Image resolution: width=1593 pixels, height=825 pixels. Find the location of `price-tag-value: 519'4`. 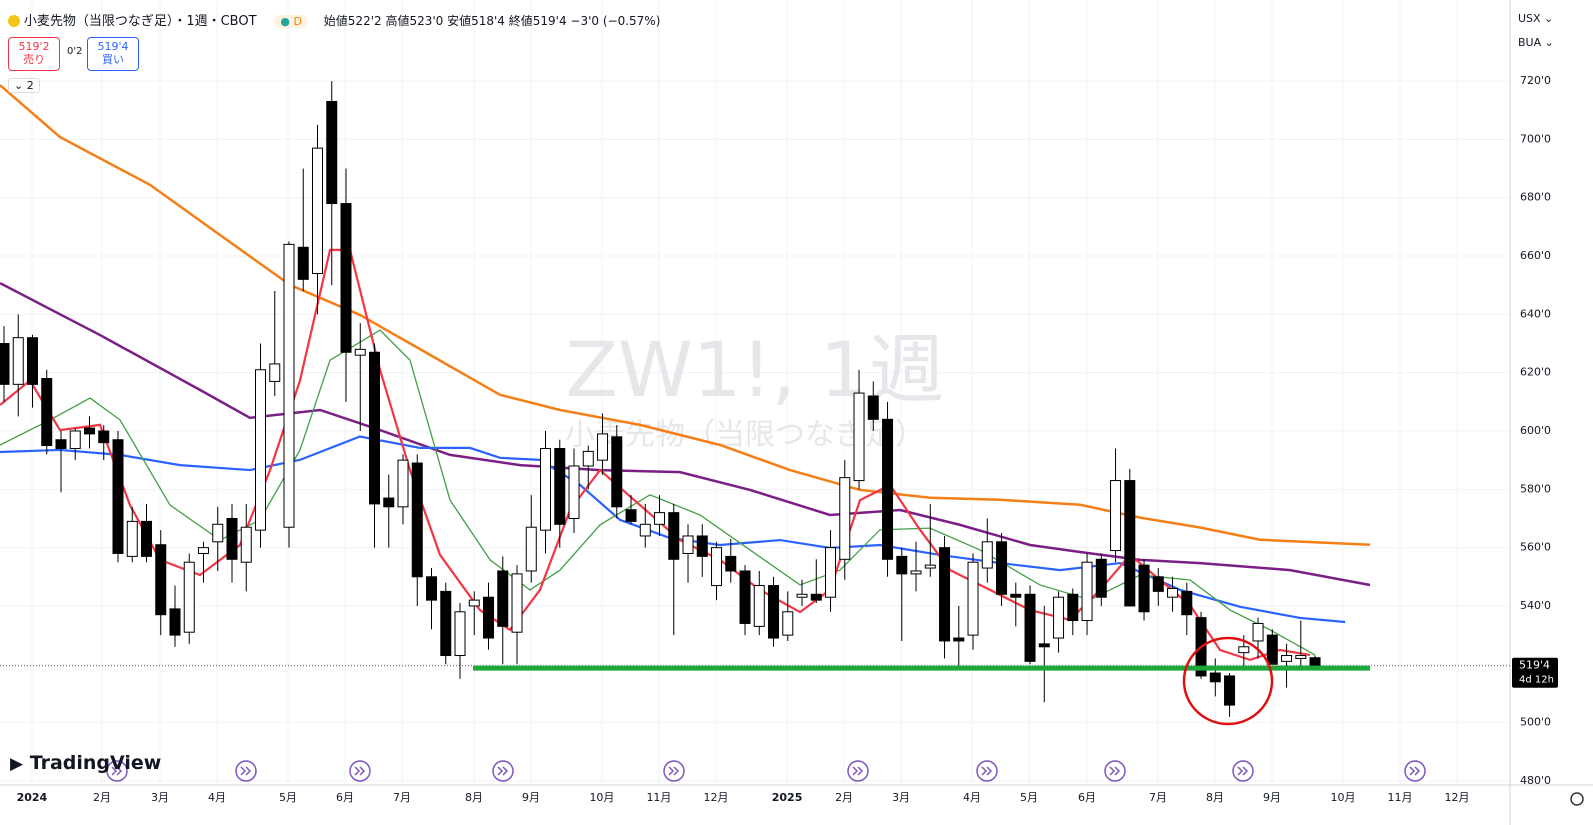

price-tag-value: 519'4 is located at coordinates (1534, 665).